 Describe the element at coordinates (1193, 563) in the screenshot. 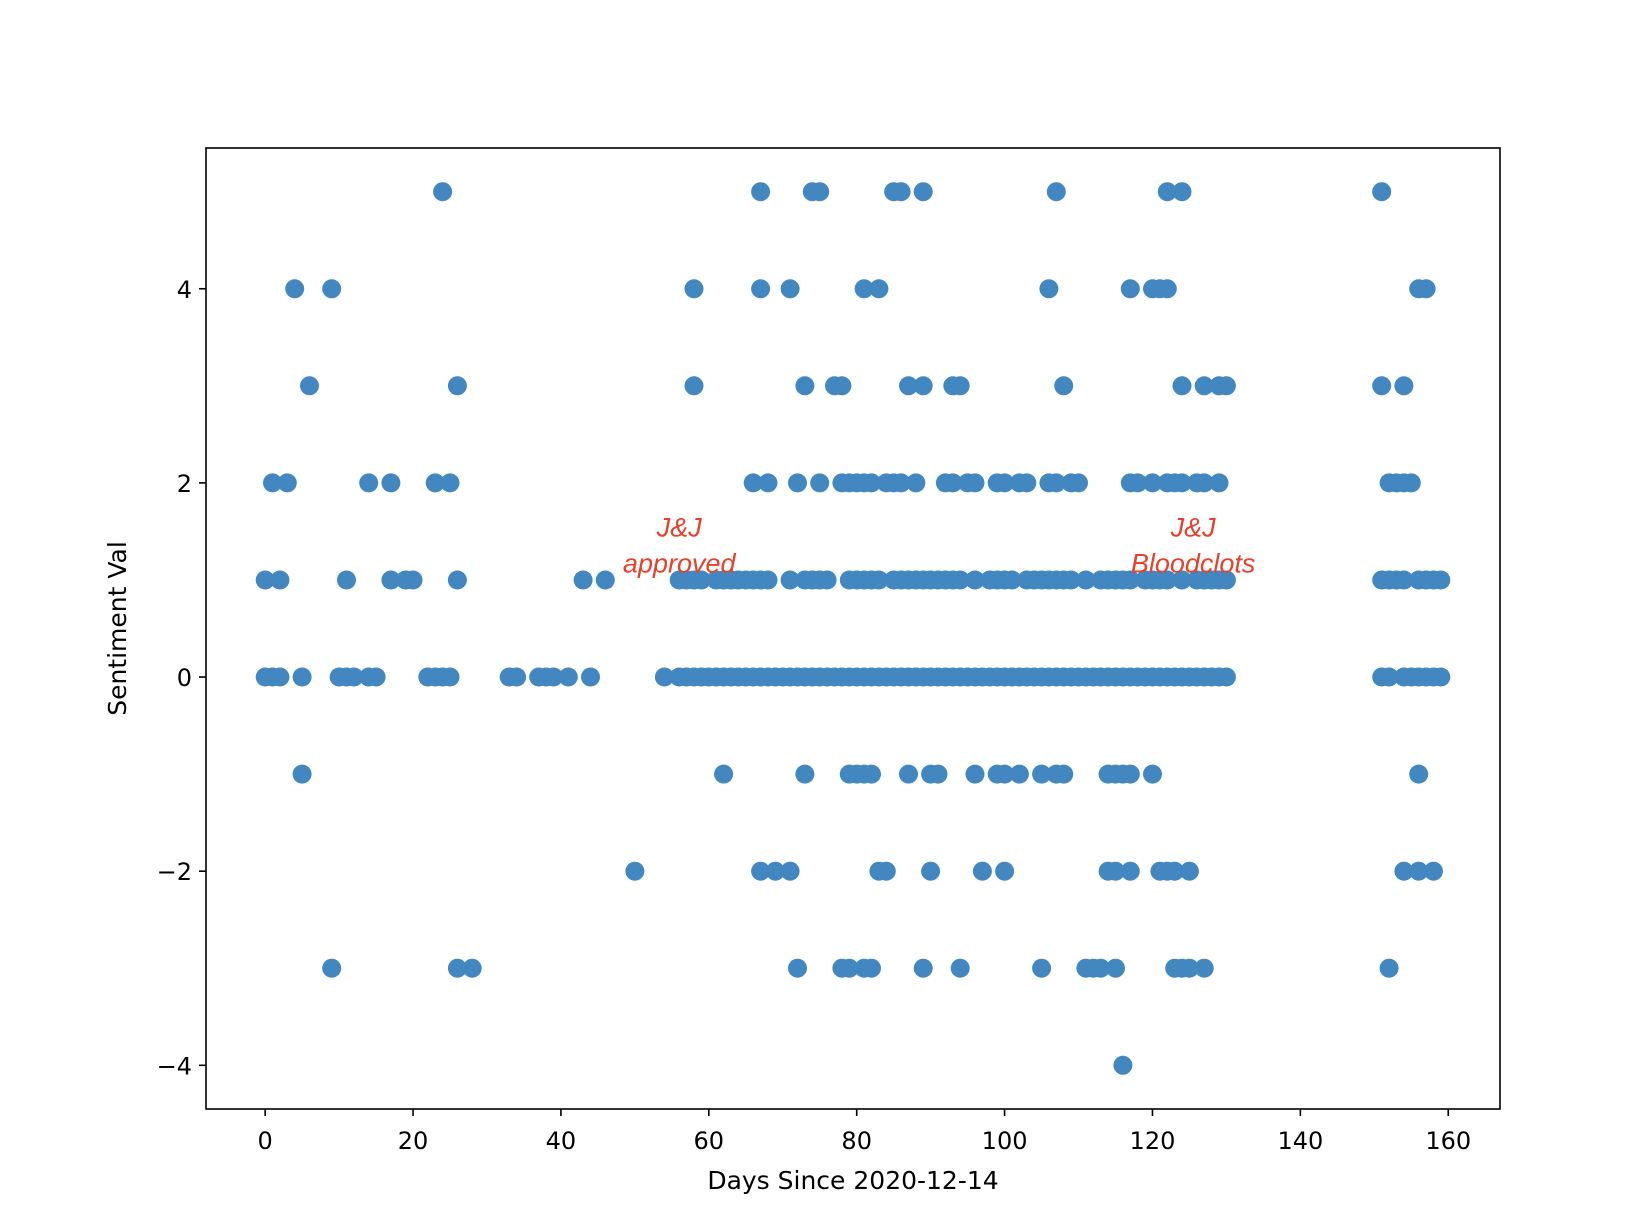

I see `annotation-label: Bloodclots` at that location.